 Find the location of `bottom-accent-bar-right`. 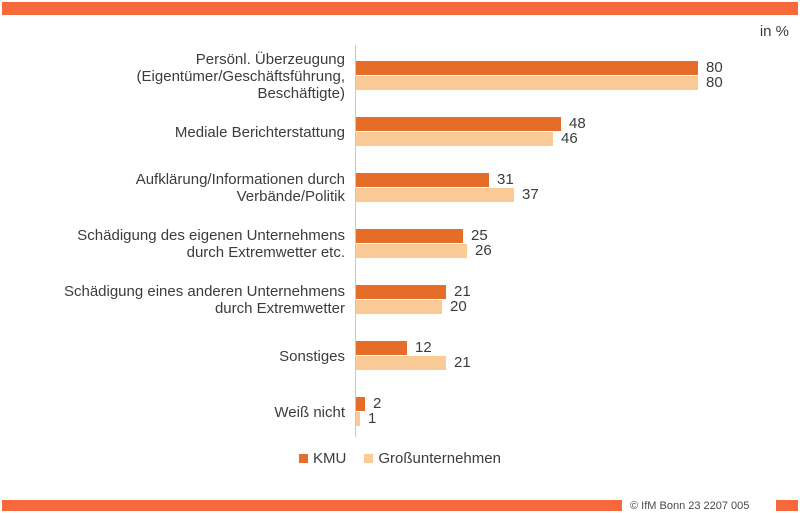

bottom-accent-bar-right is located at coordinates (787, 505).